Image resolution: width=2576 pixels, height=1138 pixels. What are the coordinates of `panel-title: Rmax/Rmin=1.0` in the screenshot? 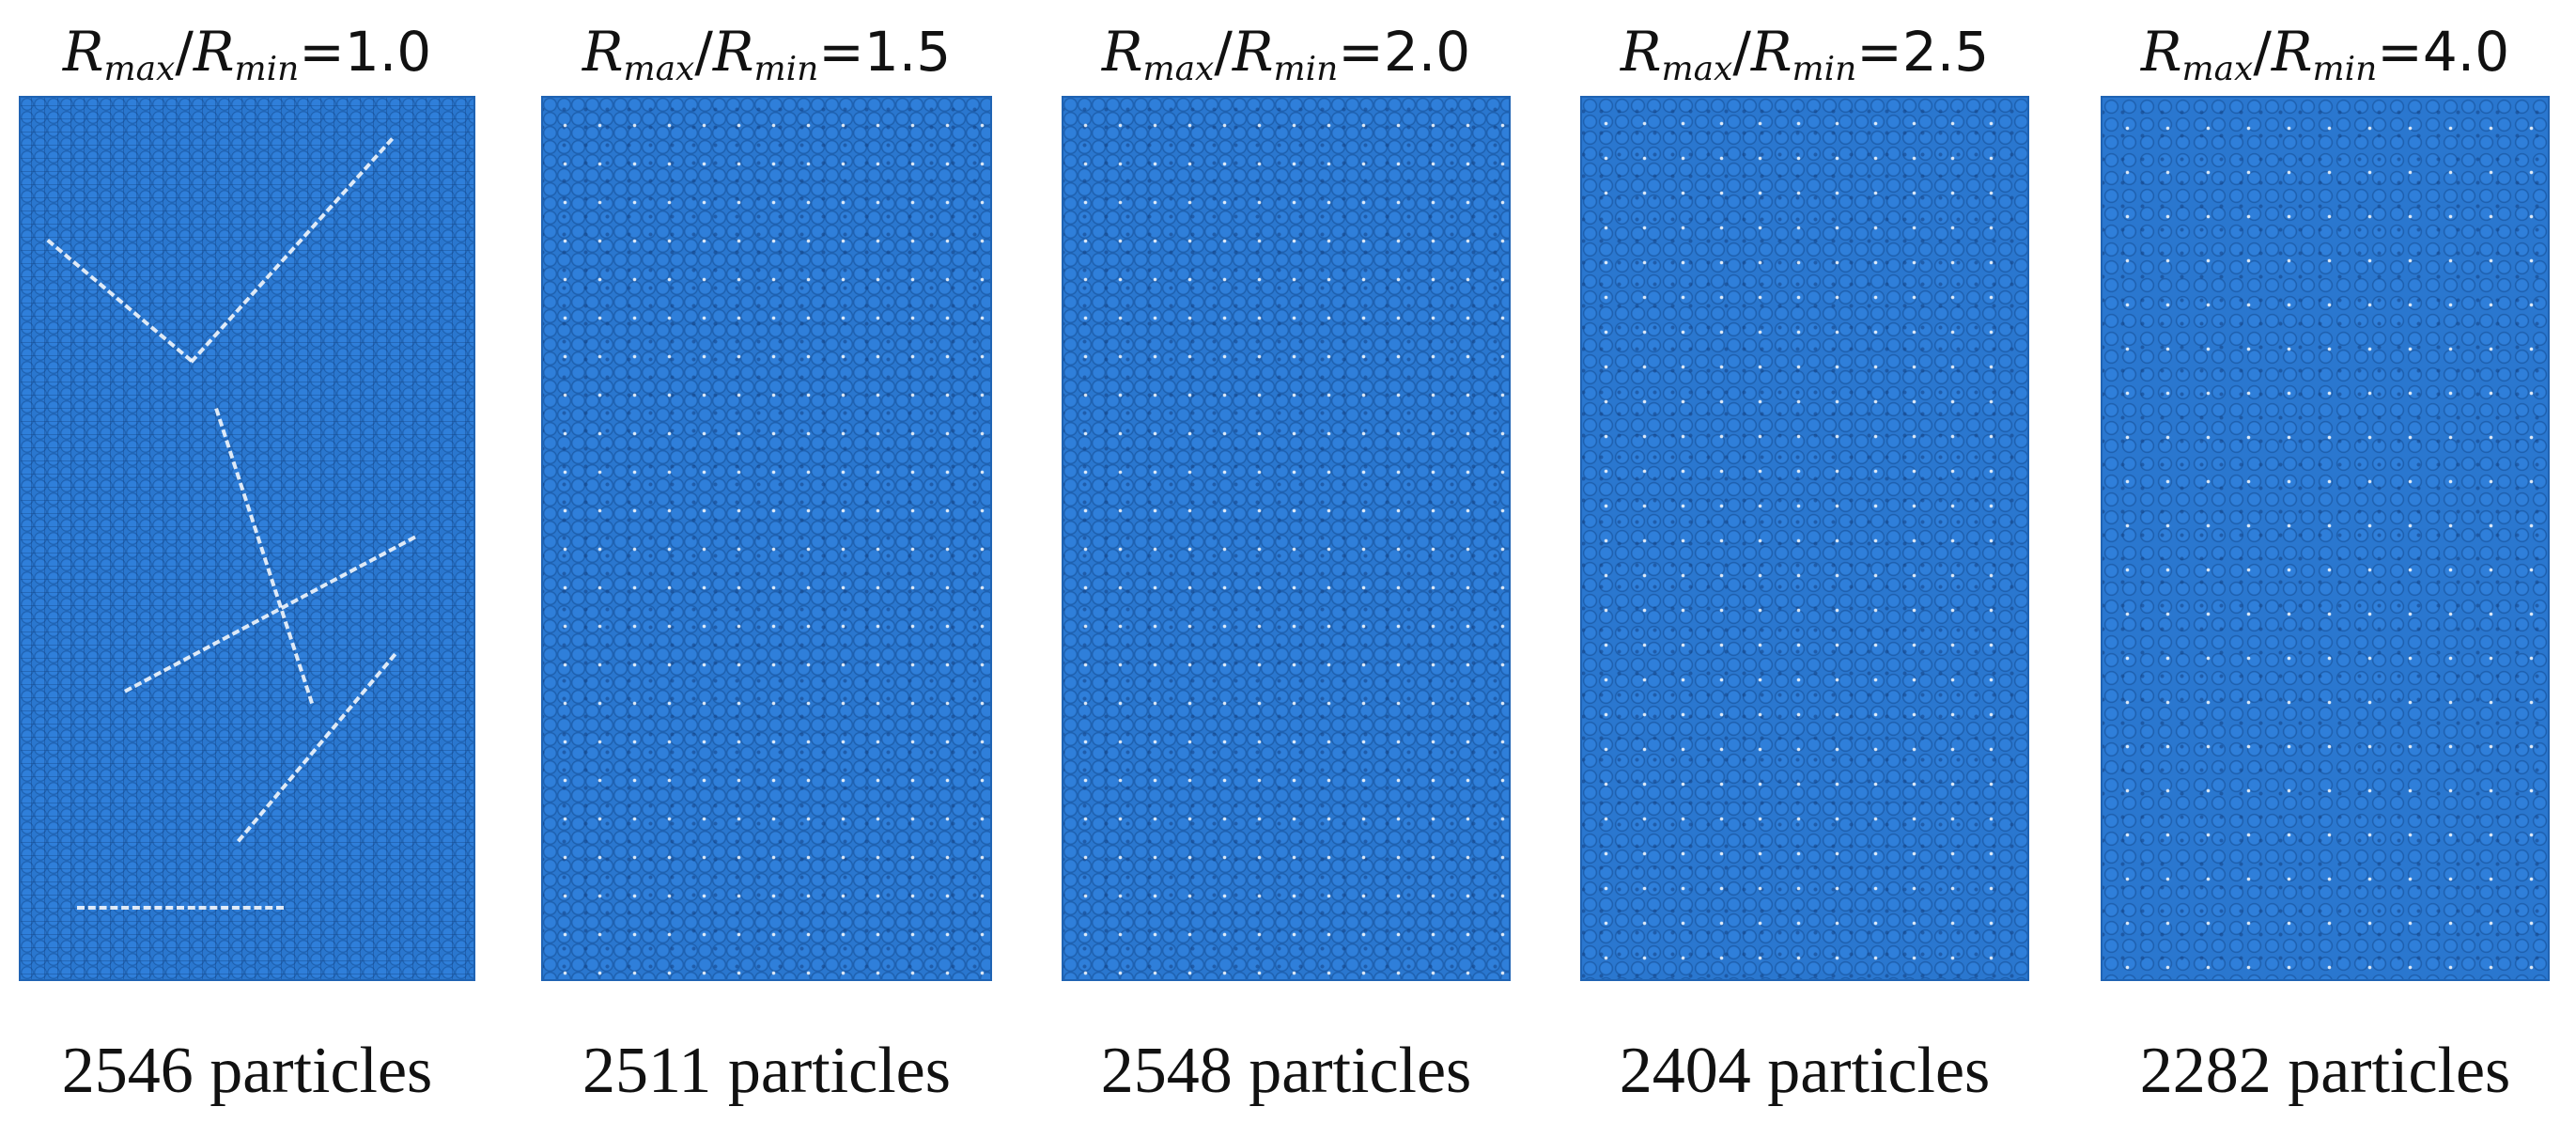 It's located at (247, 51).